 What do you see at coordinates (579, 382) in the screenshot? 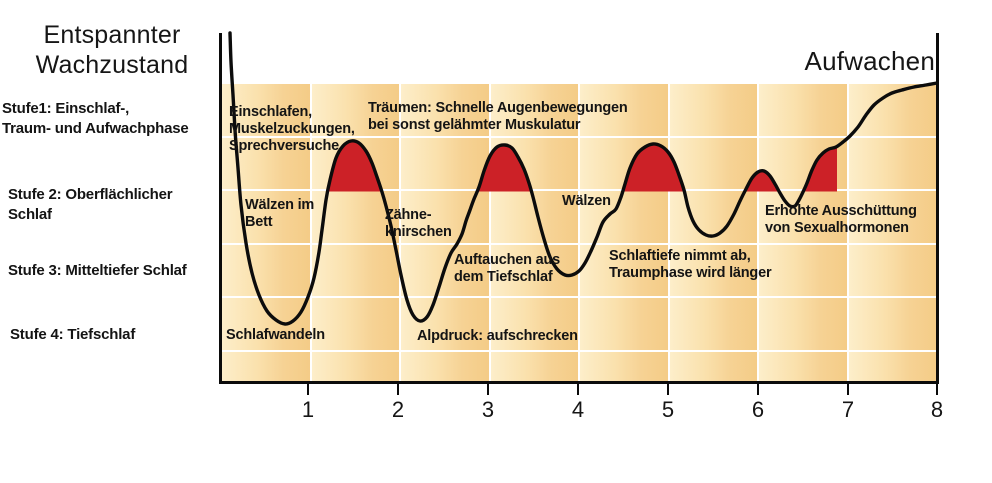
I see `x-axis-line` at bounding box center [579, 382].